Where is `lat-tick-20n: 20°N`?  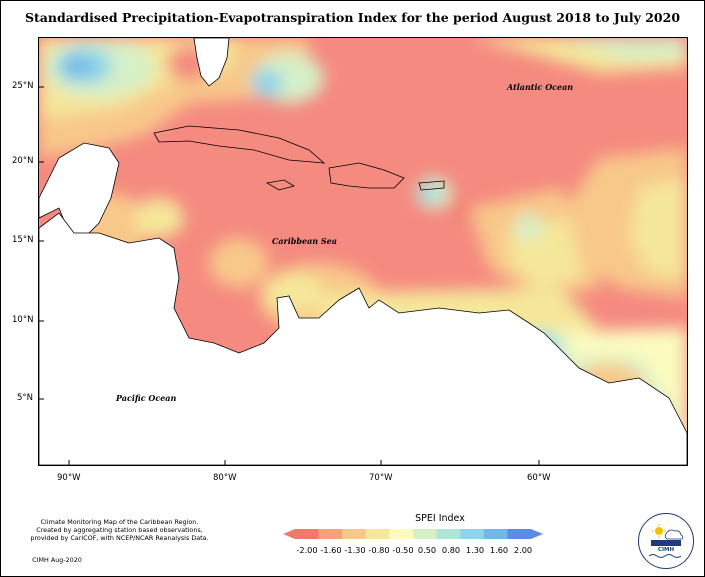
lat-tick-20n: 20°N is located at coordinates (23, 161).